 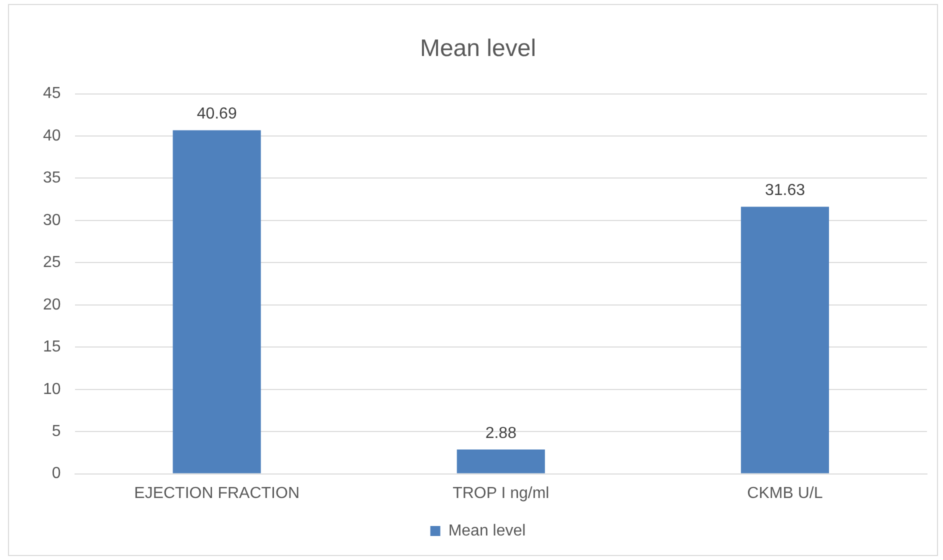 I want to click on y-tick-label: 20, so click(x=52, y=305).